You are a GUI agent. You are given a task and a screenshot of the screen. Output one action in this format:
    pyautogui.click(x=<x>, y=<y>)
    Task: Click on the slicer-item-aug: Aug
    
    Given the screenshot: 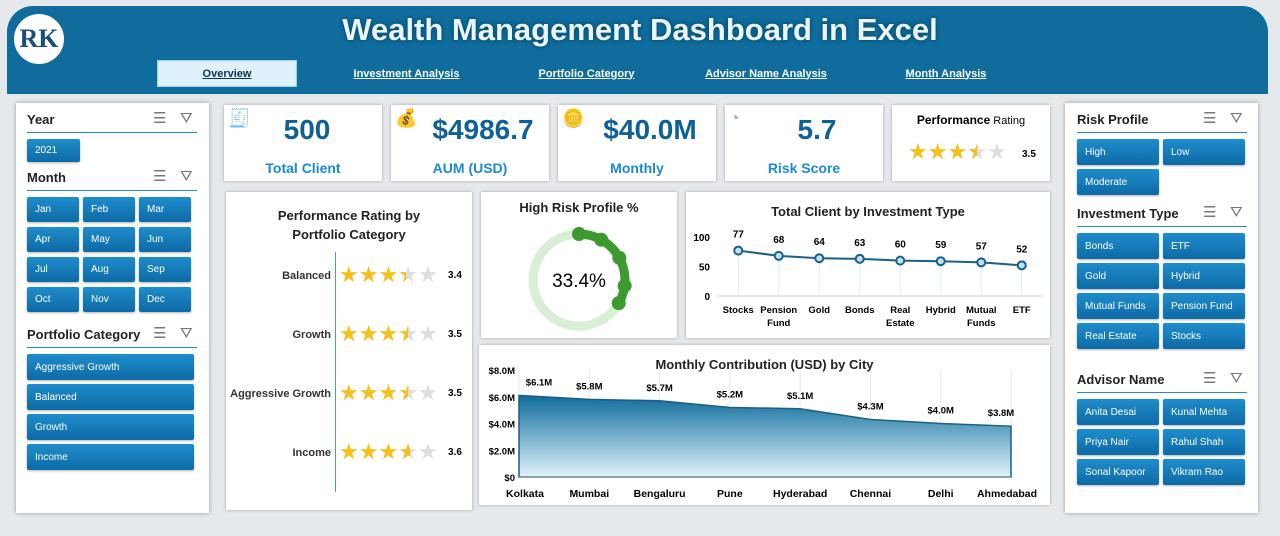 What is the action you would take?
    pyautogui.click(x=109, y=269)
    